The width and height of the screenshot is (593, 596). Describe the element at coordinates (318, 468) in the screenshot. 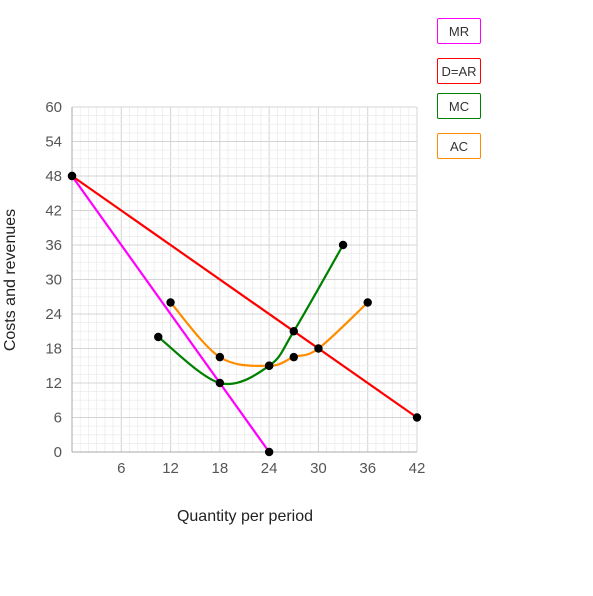

I see `x-tick-label: 30` at that location.